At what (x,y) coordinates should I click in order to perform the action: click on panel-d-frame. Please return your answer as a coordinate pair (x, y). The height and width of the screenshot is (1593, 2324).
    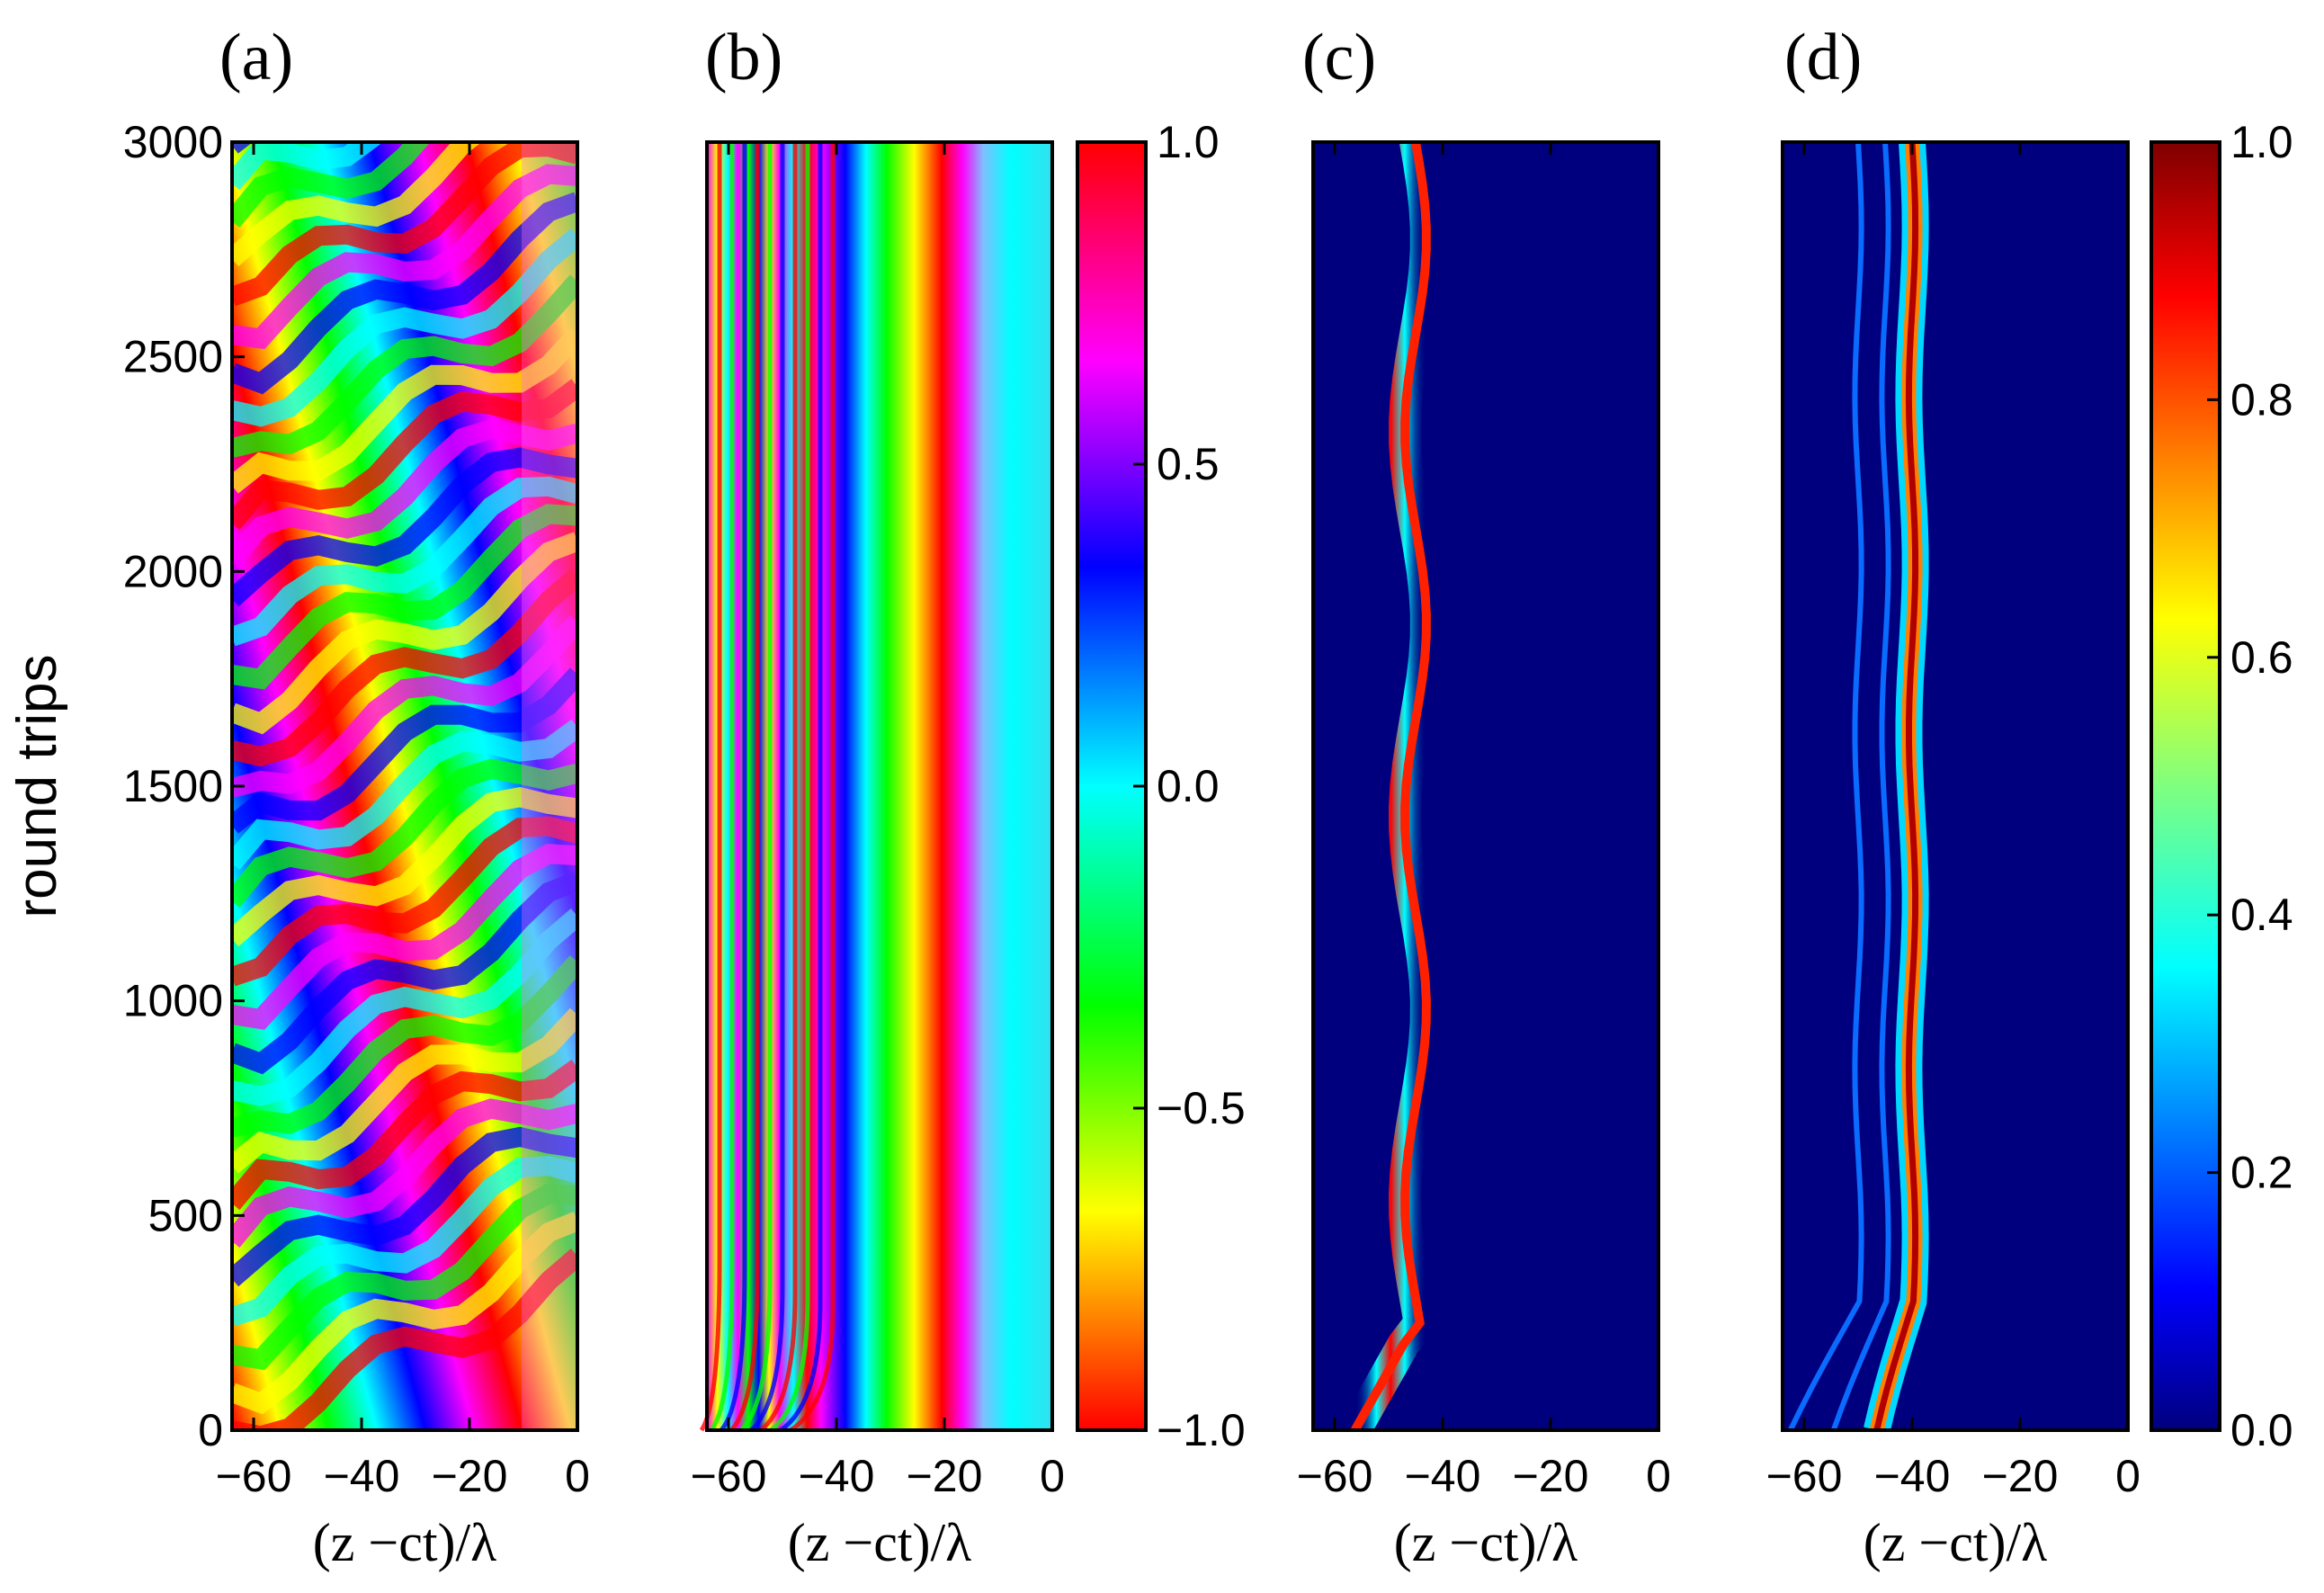
    Looking at the image, I should click on (1955, 786).